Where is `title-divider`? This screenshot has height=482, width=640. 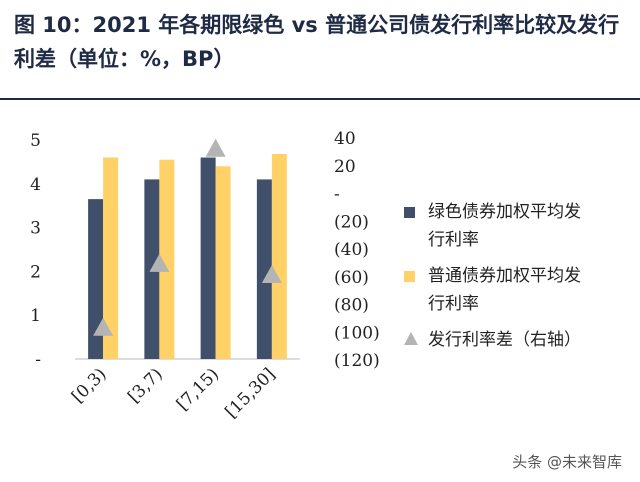 title-divider is located at coordinates (320, 99).